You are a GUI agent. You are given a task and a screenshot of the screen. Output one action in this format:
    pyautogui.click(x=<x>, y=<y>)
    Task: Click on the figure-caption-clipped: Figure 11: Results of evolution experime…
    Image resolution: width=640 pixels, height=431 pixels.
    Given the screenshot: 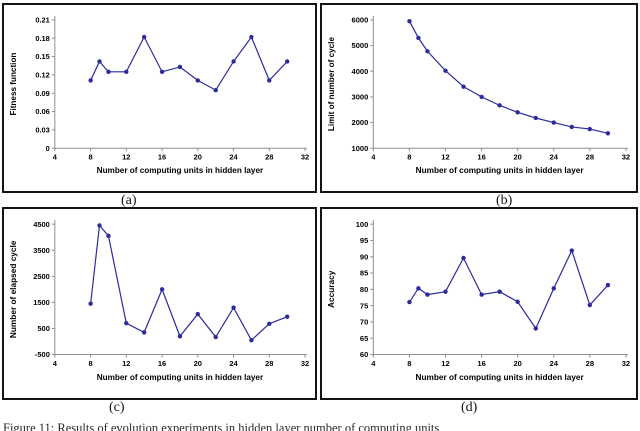 What is the action you would take?
    pyautogui.click(x=221, y=426)
    